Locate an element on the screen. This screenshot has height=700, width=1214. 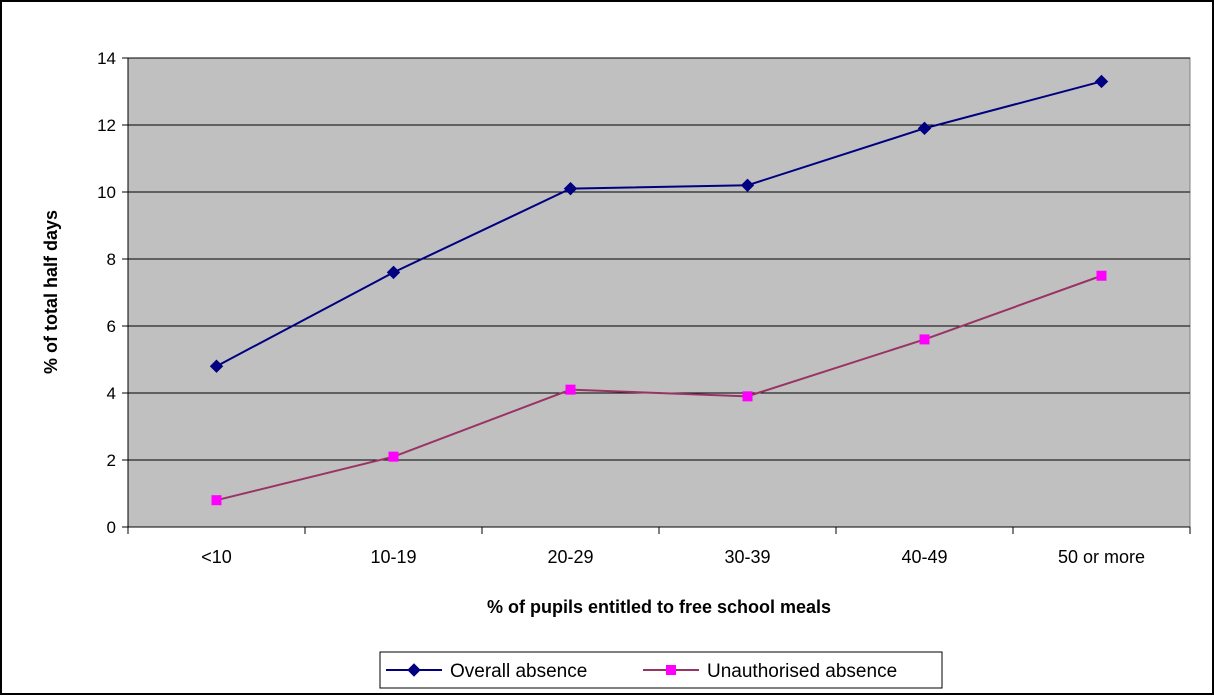
x-tick-label: 30-39 is located at coordinates (747, 557).